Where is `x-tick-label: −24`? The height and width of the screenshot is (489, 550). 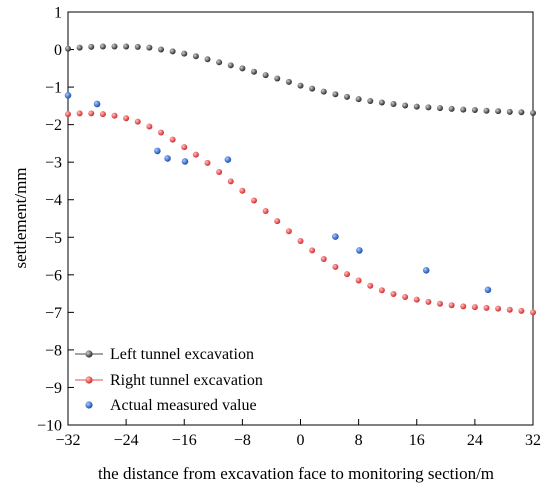 x-tick-label: −24 is located at coordinates (126, 440).